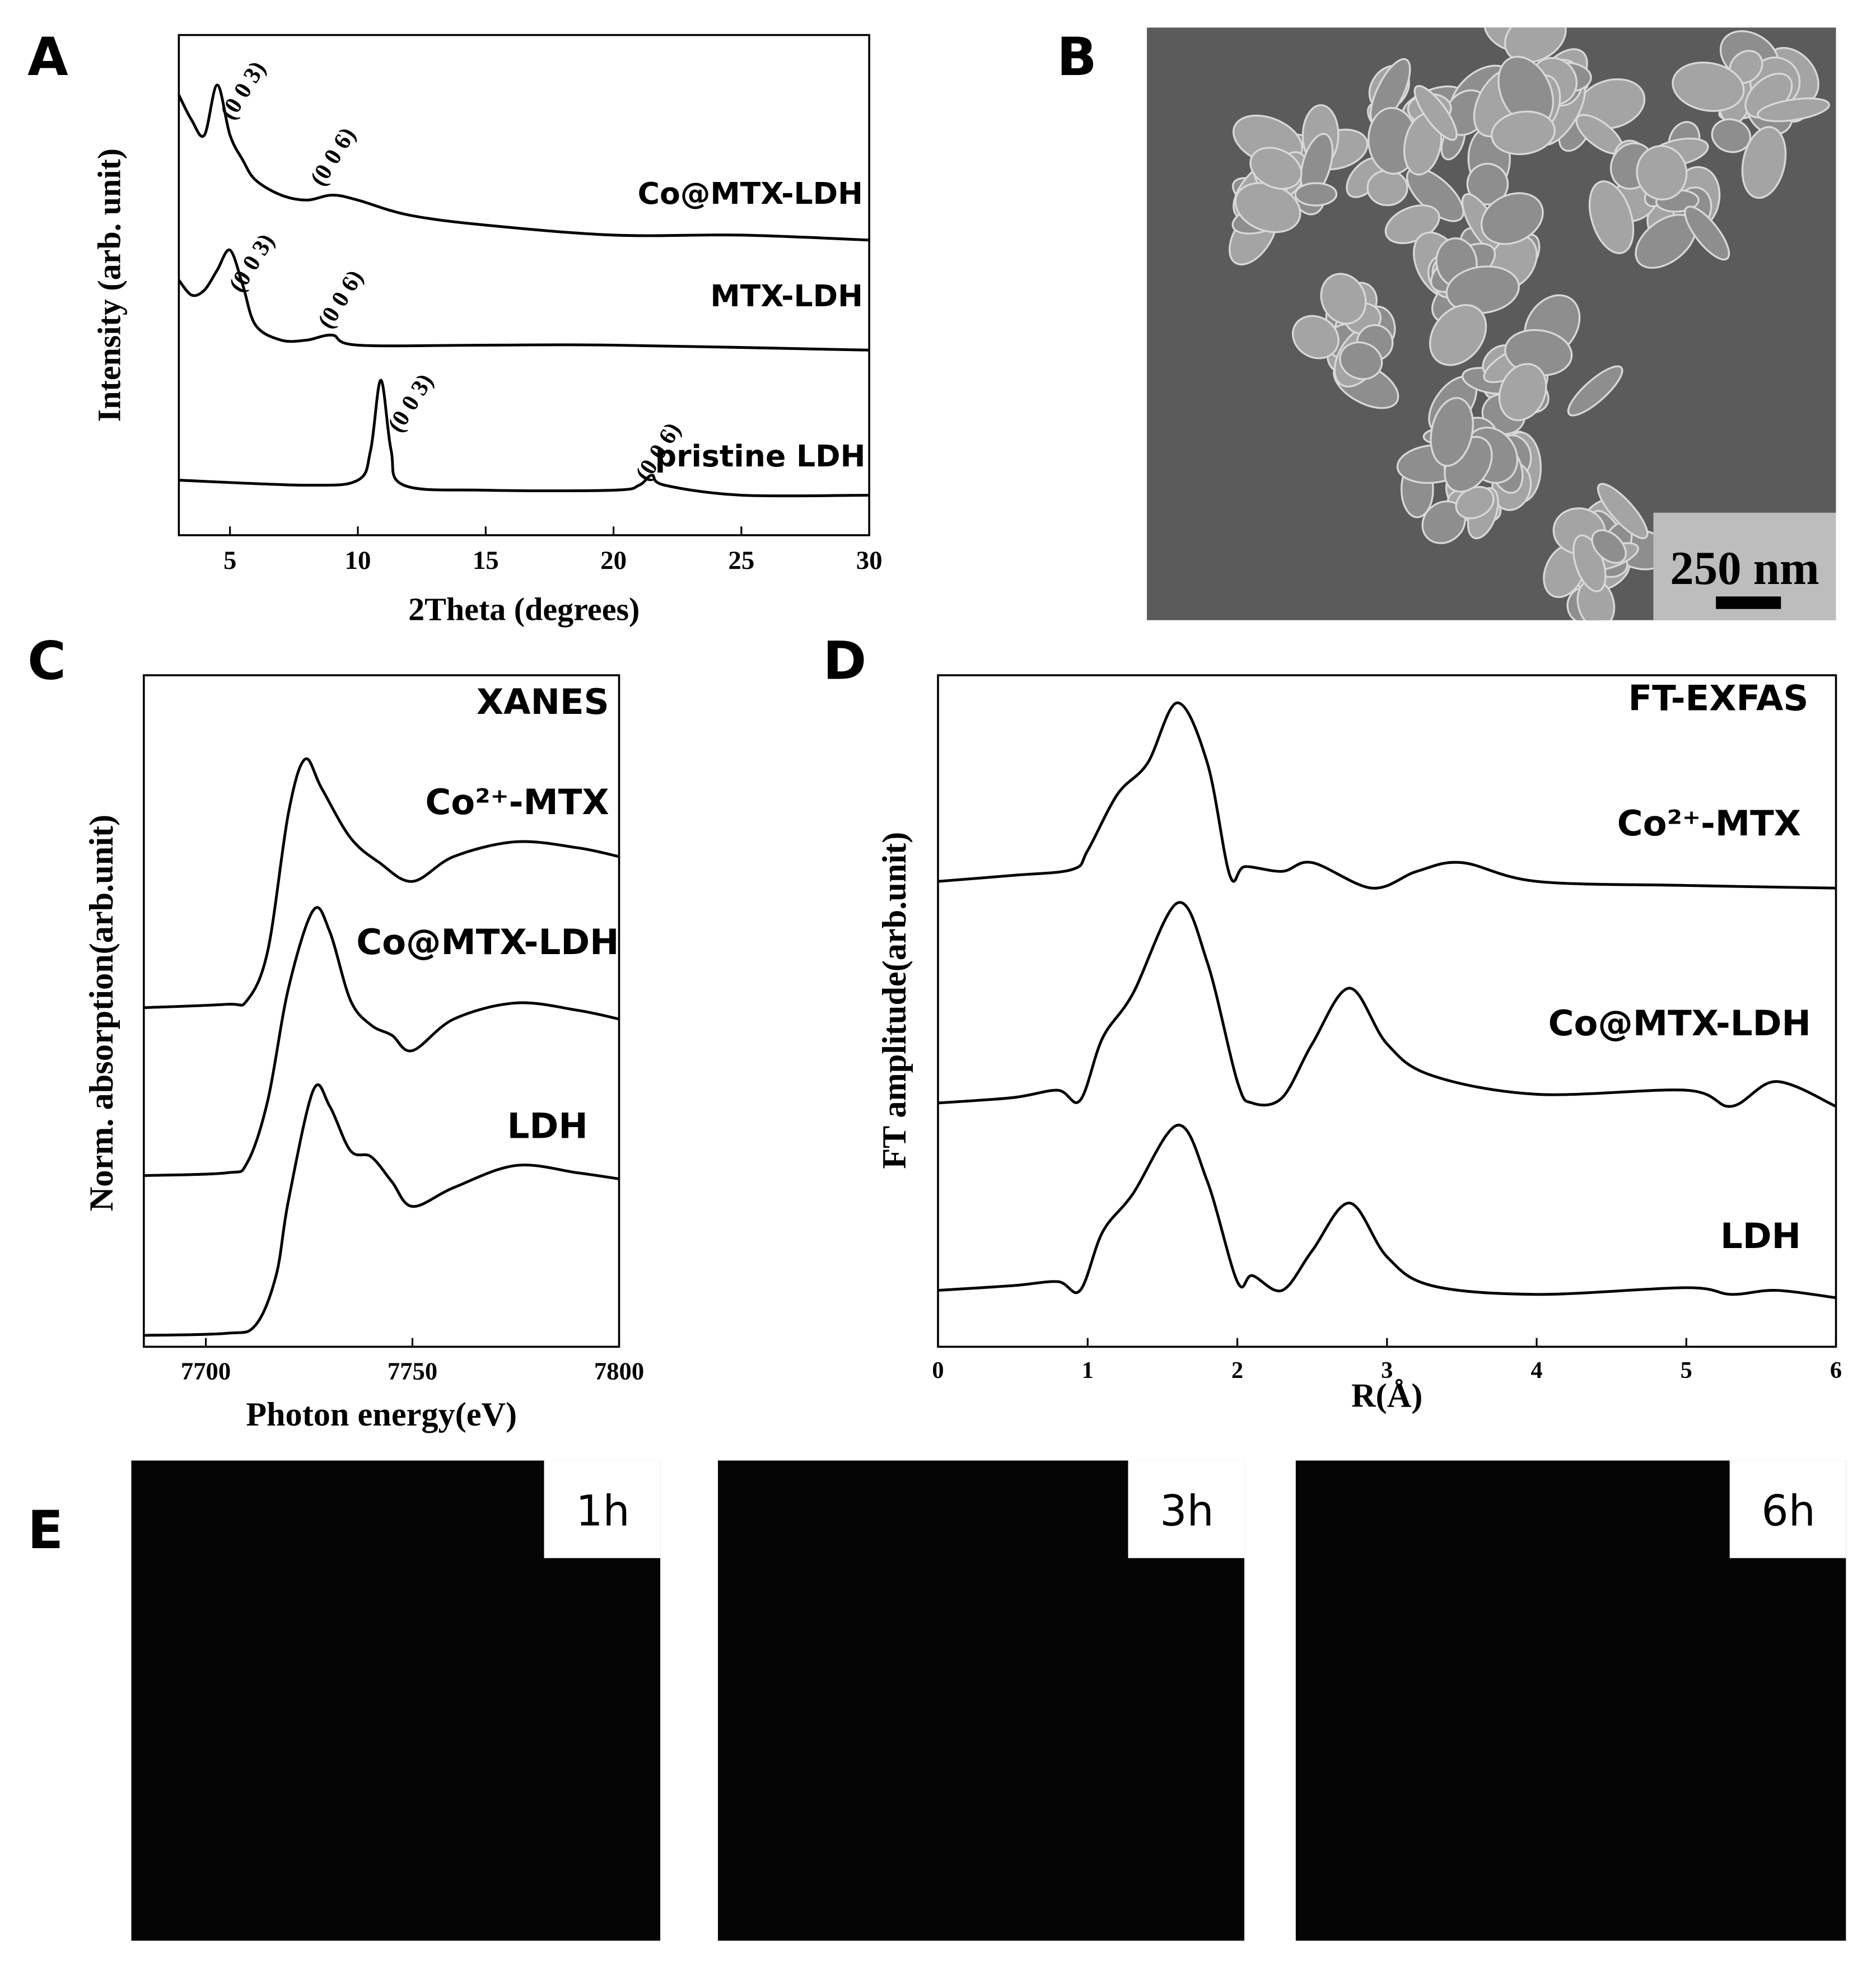 The height and width of the screenshot is (1972, 1876). I want to click on x-tick-label: 30, so click(870, 560).